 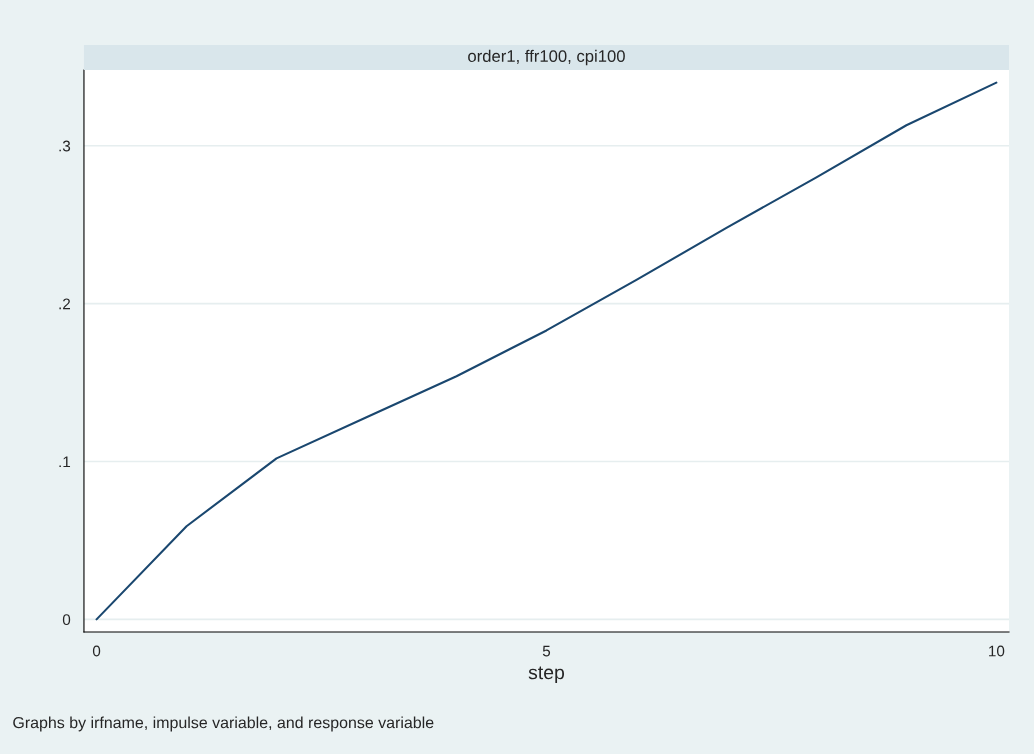 I want to click on x-axis-title: step, so click(x=546, y=675).